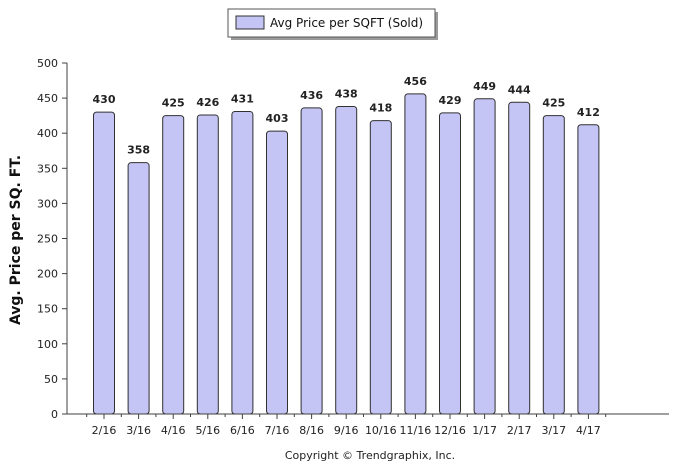  Describe the element at coordinates (553, 430) in the screenshot. I see `x-tick-label: 3/17` at that location.